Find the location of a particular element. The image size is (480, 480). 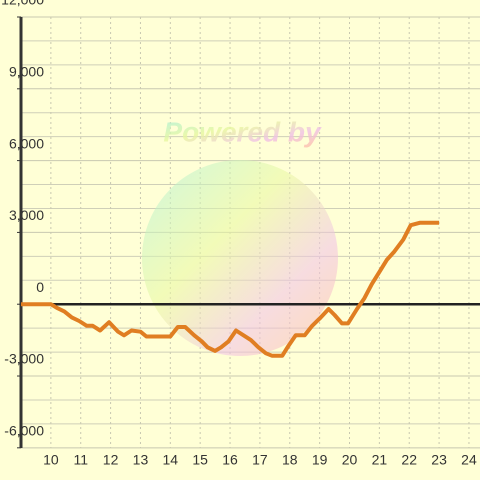

x-tick-label: 18 is located at coordinates (290, 460).